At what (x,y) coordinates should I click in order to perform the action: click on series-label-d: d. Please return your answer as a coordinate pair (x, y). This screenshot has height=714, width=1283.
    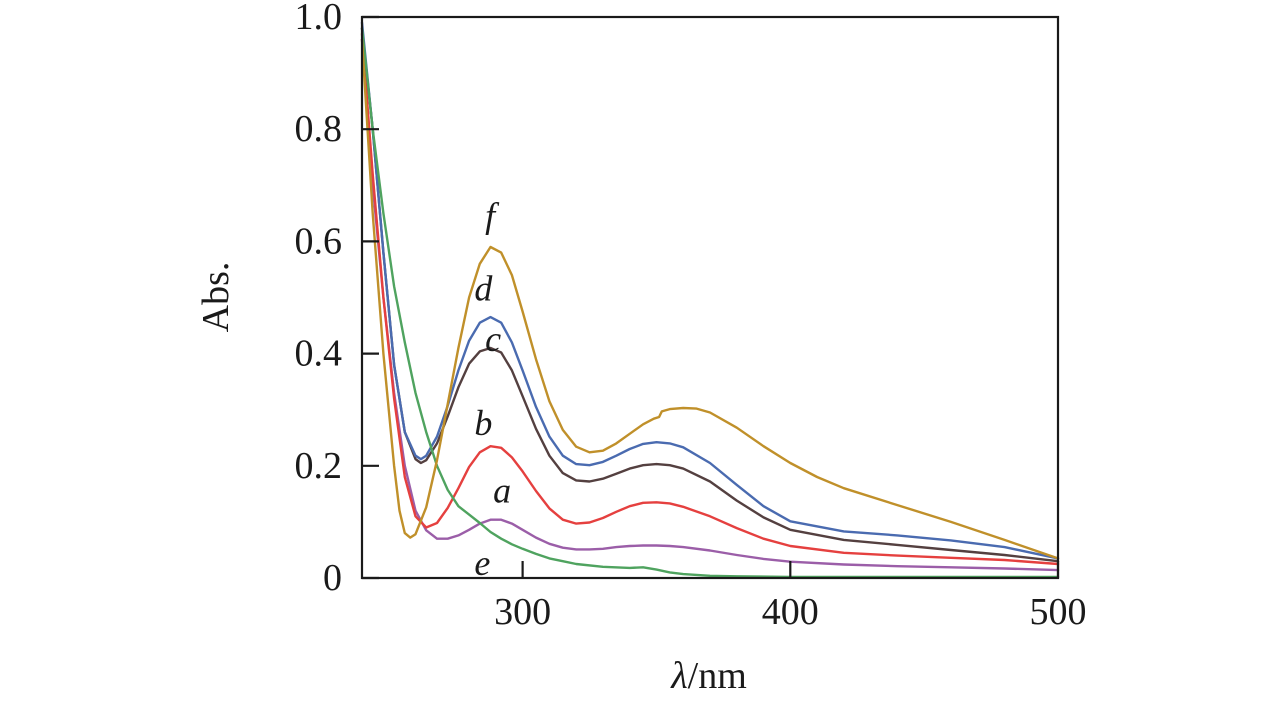
    Looking at the image, I should click on (483, 288).